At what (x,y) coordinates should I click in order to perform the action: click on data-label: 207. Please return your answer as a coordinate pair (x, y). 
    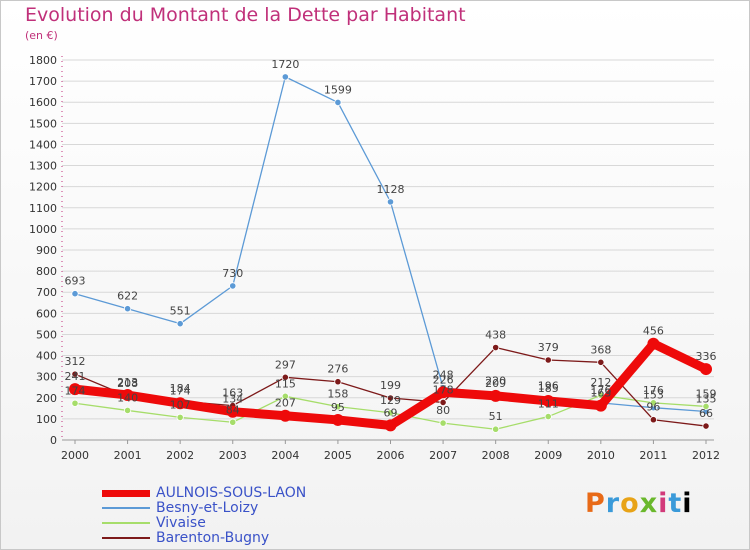
    Looking at the image, I should click on (285, 403).